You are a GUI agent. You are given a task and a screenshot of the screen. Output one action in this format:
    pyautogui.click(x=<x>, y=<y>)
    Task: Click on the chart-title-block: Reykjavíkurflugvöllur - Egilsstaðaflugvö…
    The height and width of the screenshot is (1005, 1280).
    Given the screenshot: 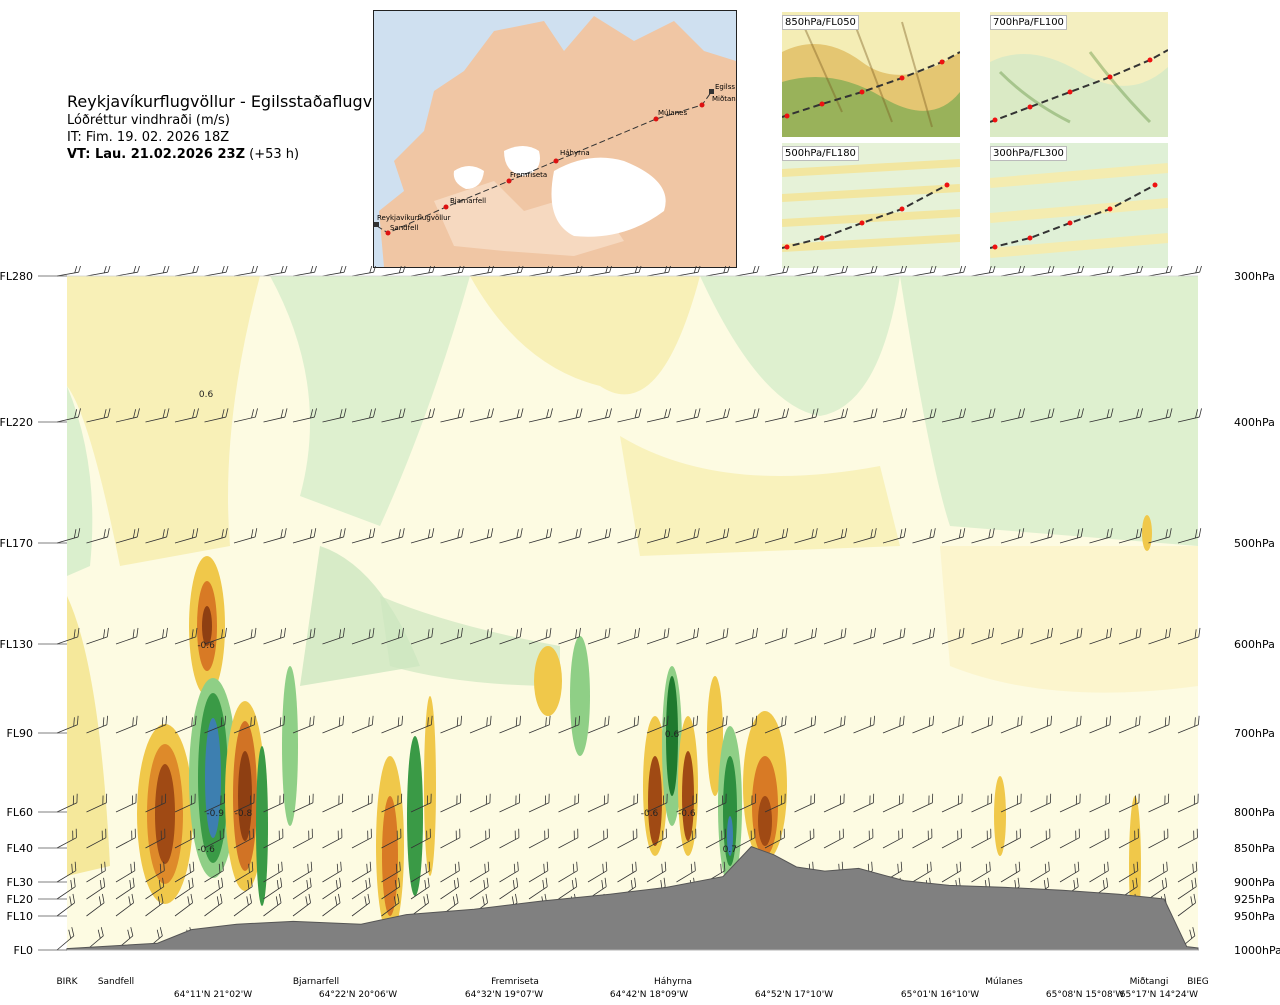 What is the action you would take?
    pyautogui.click(x=237, y=127)
    